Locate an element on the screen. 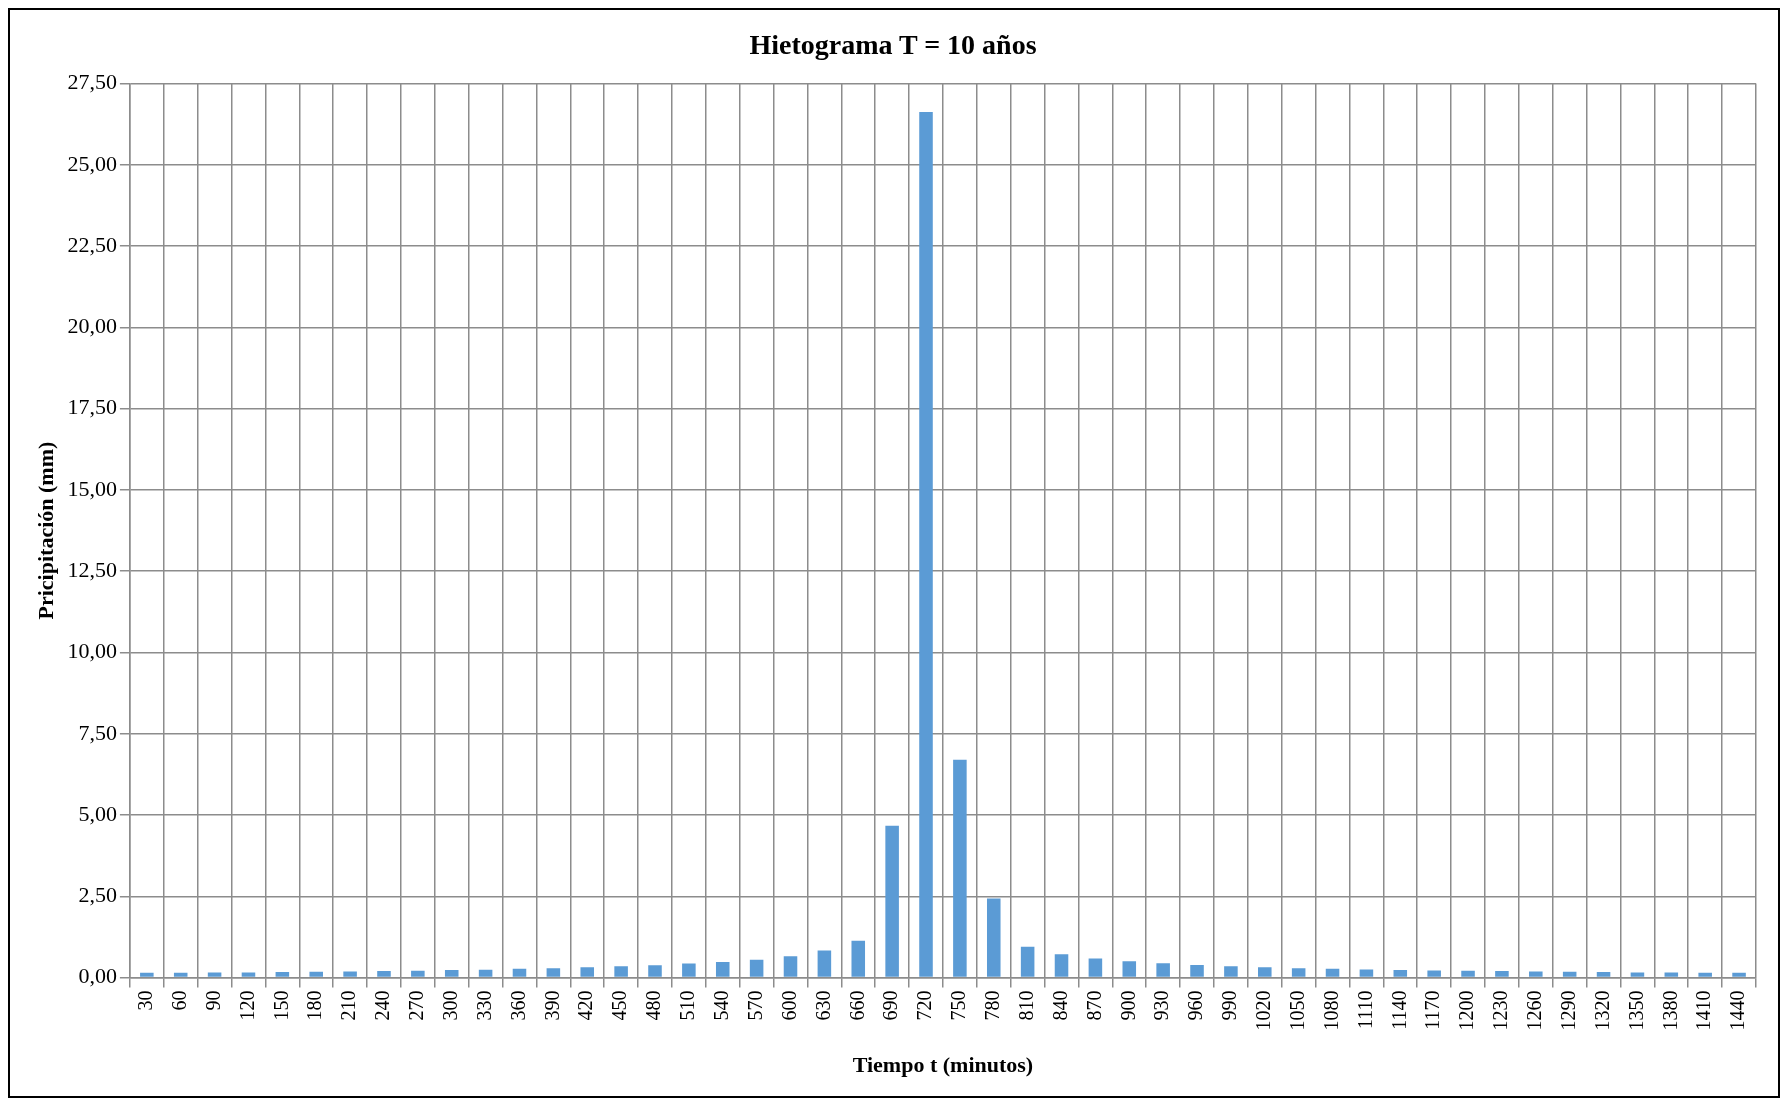 The height and width of the screenshot is (1110, 1792). x-tick-label: 180 is located at coordinates (314, 1005).